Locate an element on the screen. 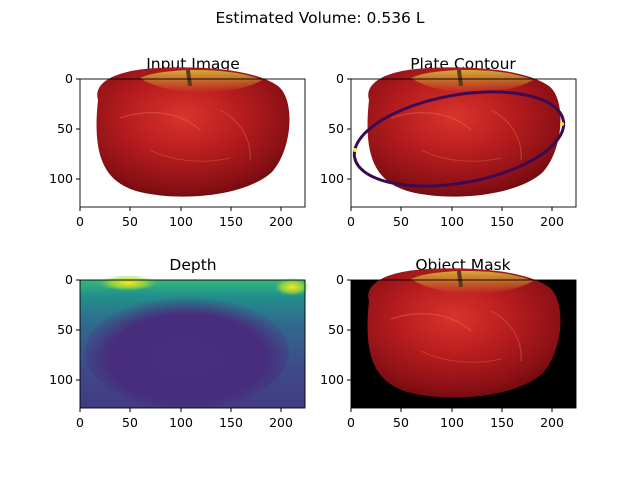  axes-frame-object-mask is located at coordinates (463, 344).